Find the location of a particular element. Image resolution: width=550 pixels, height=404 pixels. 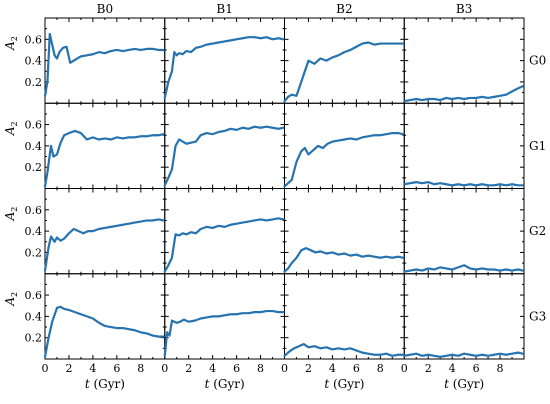

row-title-G2: G2 is located at coordinates (537, 231).